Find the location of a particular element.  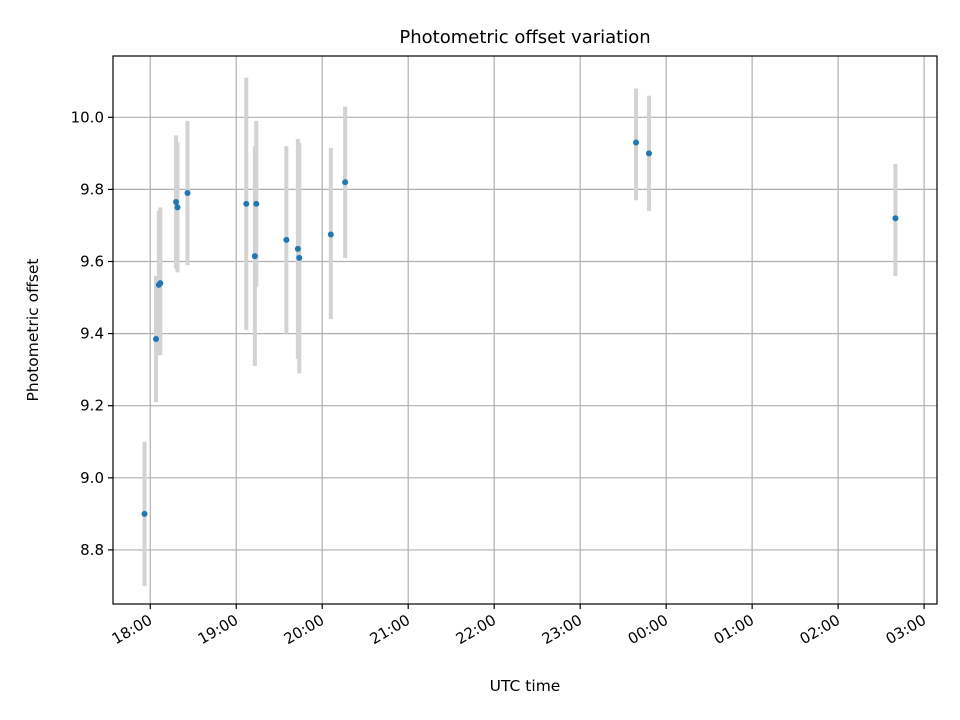

y-tick-label: 9.0 is located at coordinates (92, 478).